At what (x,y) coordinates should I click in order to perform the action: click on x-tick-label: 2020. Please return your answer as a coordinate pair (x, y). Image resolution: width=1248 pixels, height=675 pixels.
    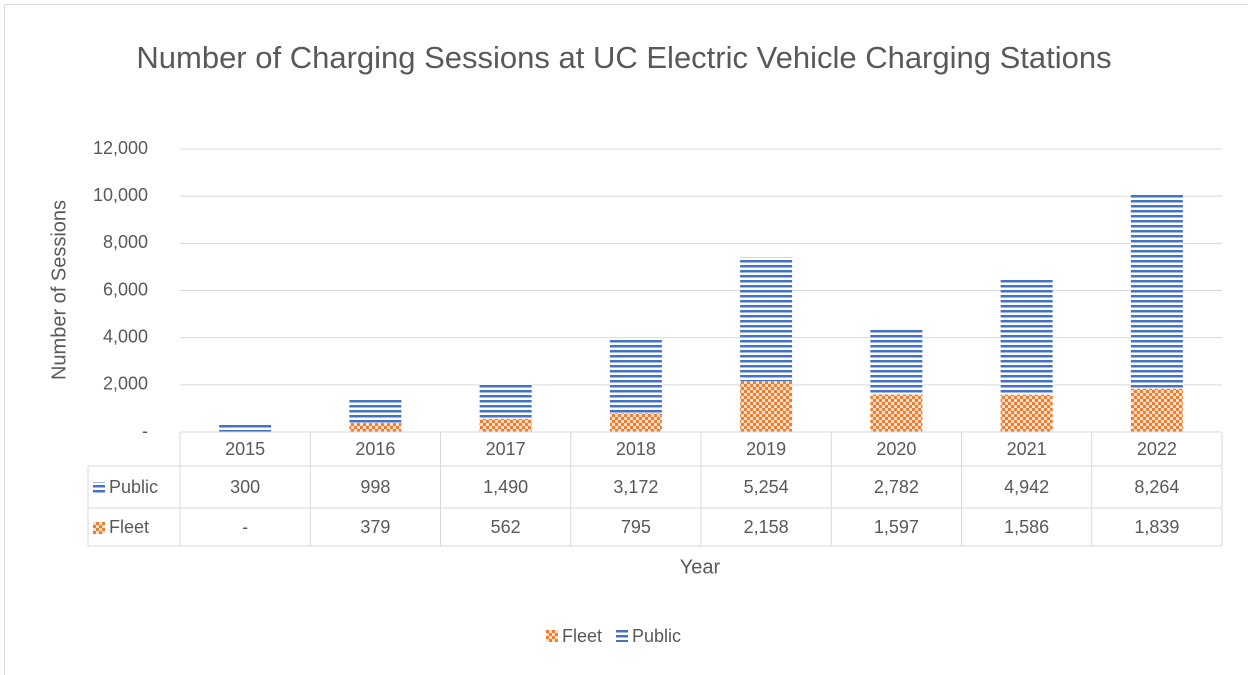
    Looking at the image, I should click on (896, 449).